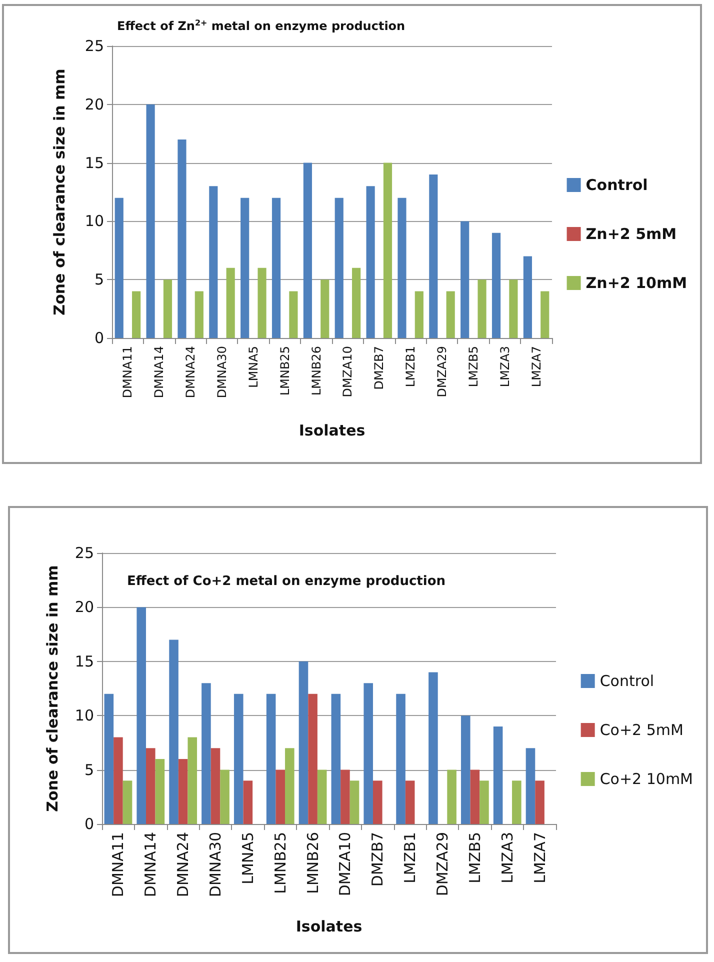 The width and height of the screenshot is (714, 962). Describe the element at coordinates (84, 661) in the screenshot. I see `y-tick-label: 15` at that location.